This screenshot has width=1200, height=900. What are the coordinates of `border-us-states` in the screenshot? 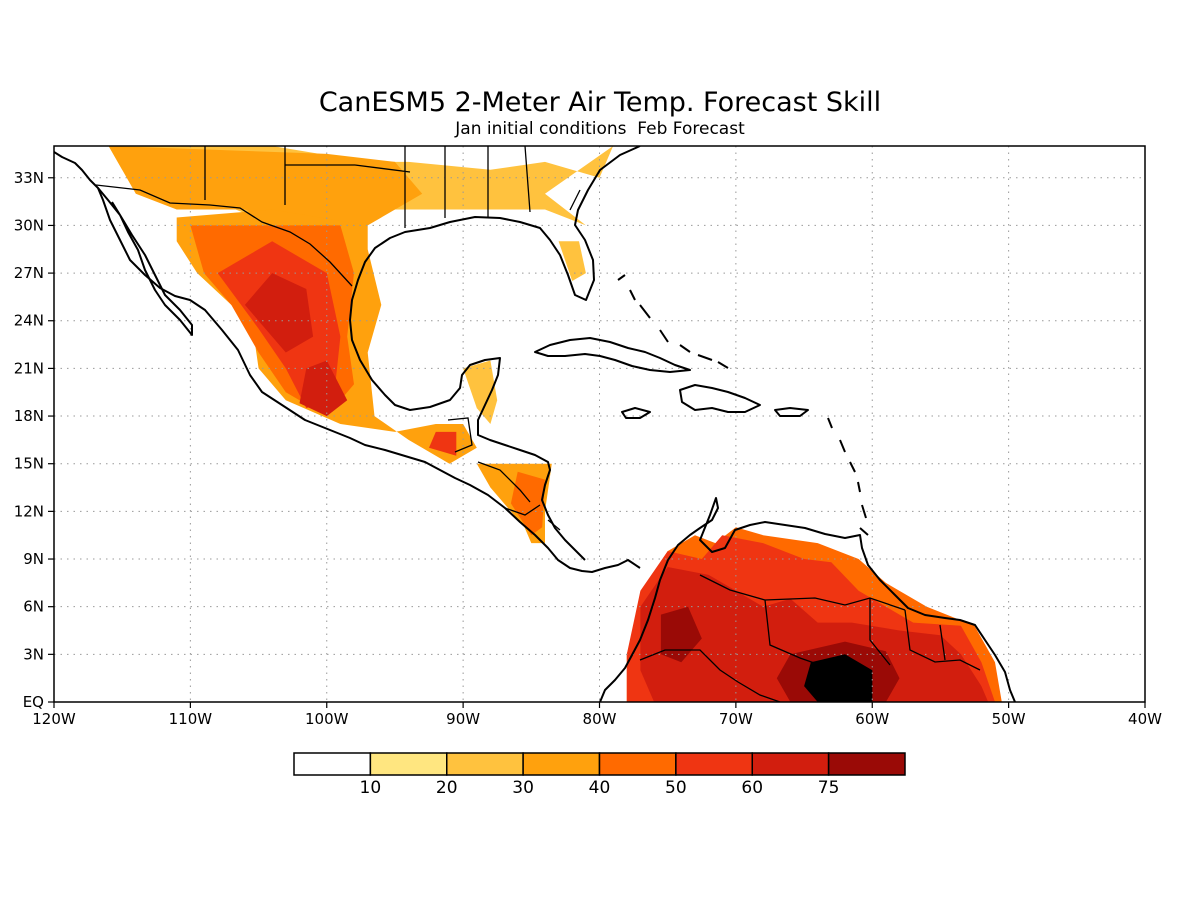 It's located at (392, 187).